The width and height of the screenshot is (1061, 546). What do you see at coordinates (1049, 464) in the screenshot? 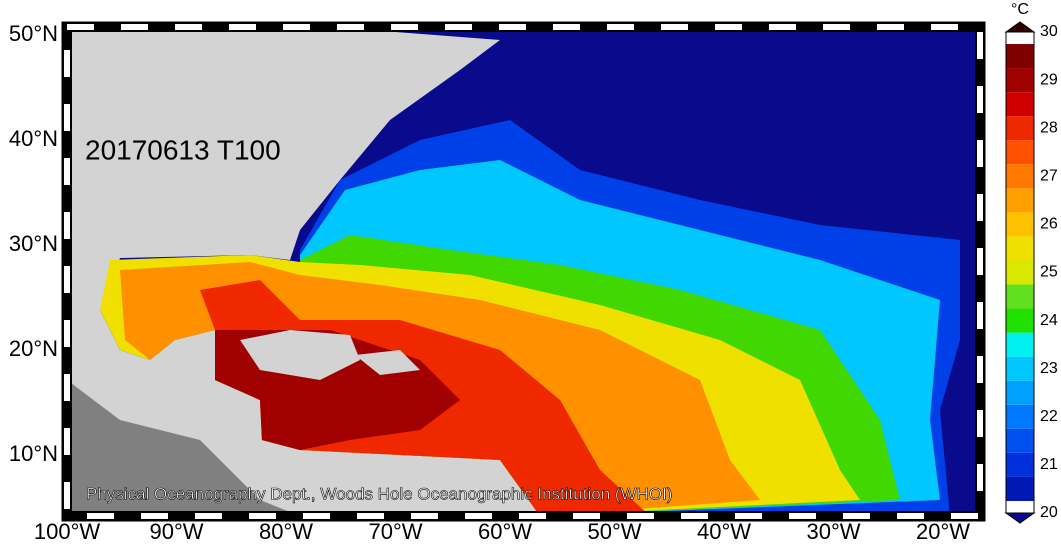
I see `colorbar-label: 21` at bounding box center [1049, 464].